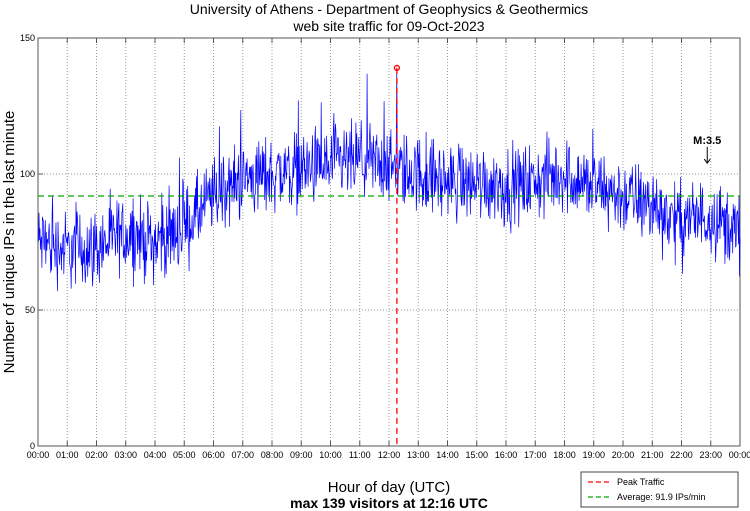 This screenshot has width=750, height=511. What do you see at coordinates (681, 455) in the screenshot?
I see `x-tick-label: 22:00` at bounding box center [681, 455].